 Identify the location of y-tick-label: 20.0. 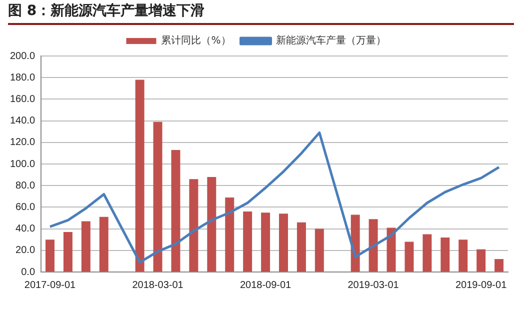
(26, 250).